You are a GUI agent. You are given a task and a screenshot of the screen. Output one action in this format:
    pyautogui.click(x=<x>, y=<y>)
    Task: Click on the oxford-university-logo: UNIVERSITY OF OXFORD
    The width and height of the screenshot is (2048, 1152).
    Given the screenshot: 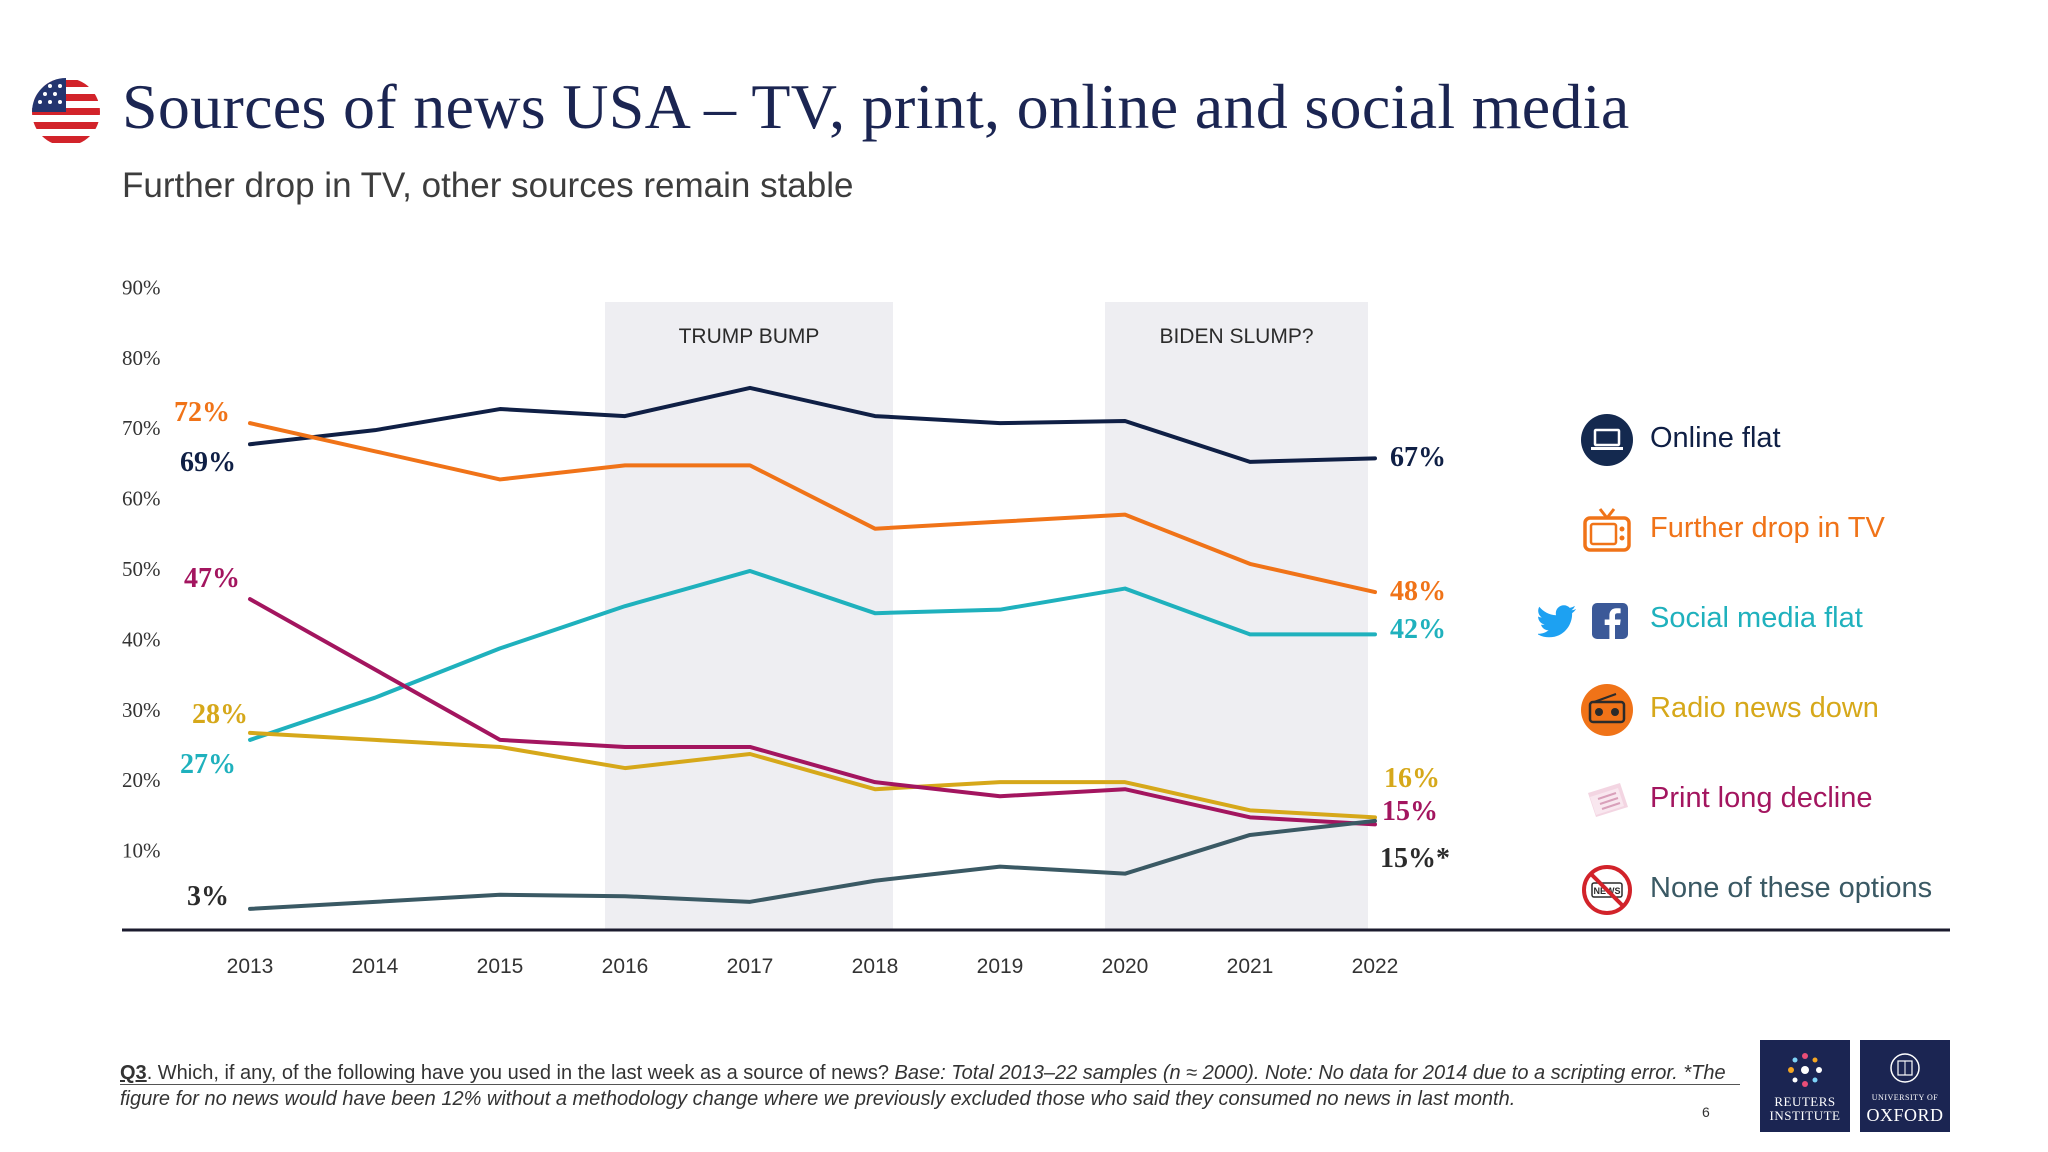 What is the action you would take?
    pyautogui.click(x=1905, y=1086)
    